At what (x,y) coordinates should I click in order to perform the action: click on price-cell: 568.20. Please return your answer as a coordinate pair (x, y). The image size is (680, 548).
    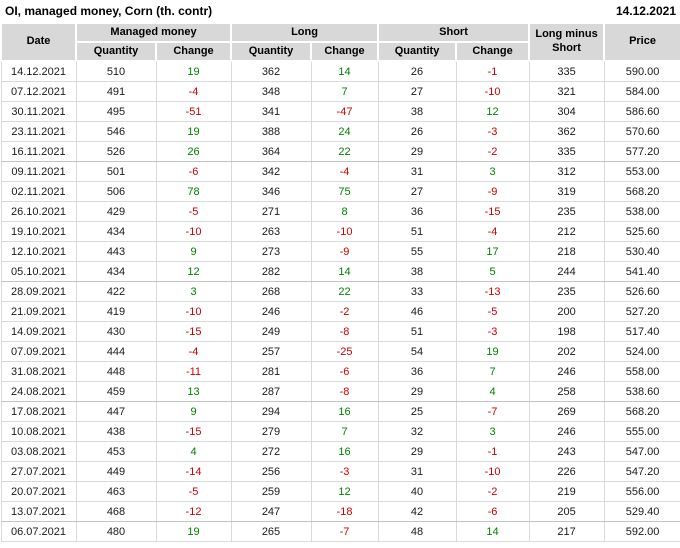
    Looking at the image, I should click on (641, 191).